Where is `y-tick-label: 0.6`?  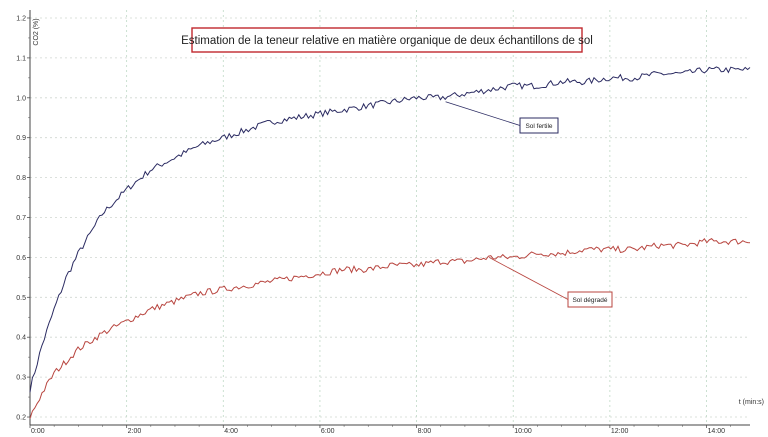
y-tick-label: 0.6 is located at coordinates (21, 258).